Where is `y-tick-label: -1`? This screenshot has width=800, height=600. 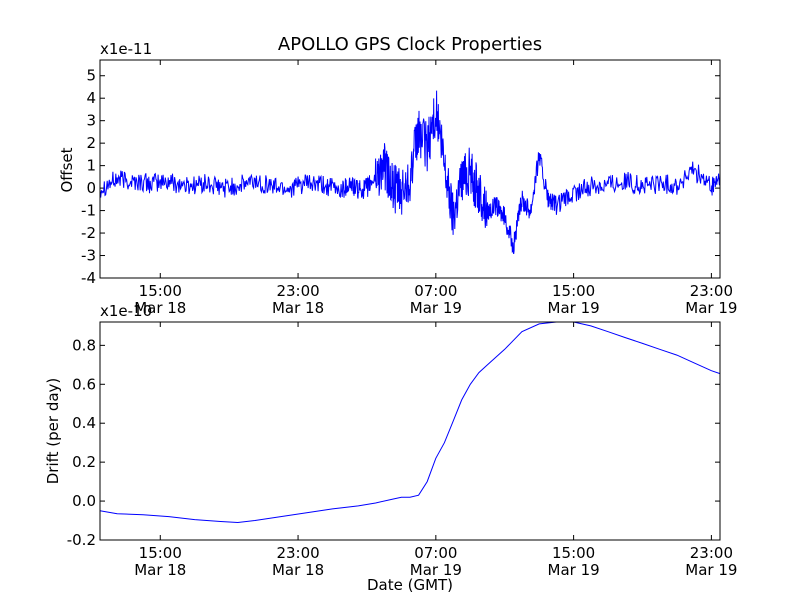 y-tick-label: -1 is located at coordinates (88, 211).